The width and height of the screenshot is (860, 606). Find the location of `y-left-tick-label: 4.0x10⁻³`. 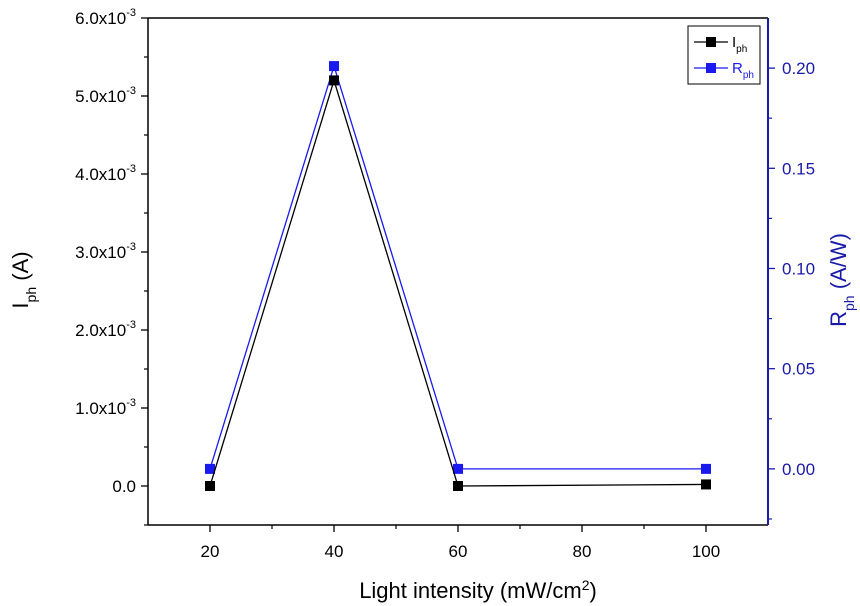

y-left-tick-label: 4.0x10⁻³ is located at coordinates (105, 173).